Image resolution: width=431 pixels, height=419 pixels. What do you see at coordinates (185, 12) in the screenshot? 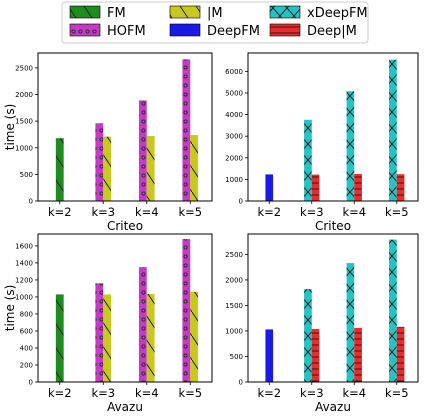
I see `legend-swatch-im` at bounding box center [185, 12].